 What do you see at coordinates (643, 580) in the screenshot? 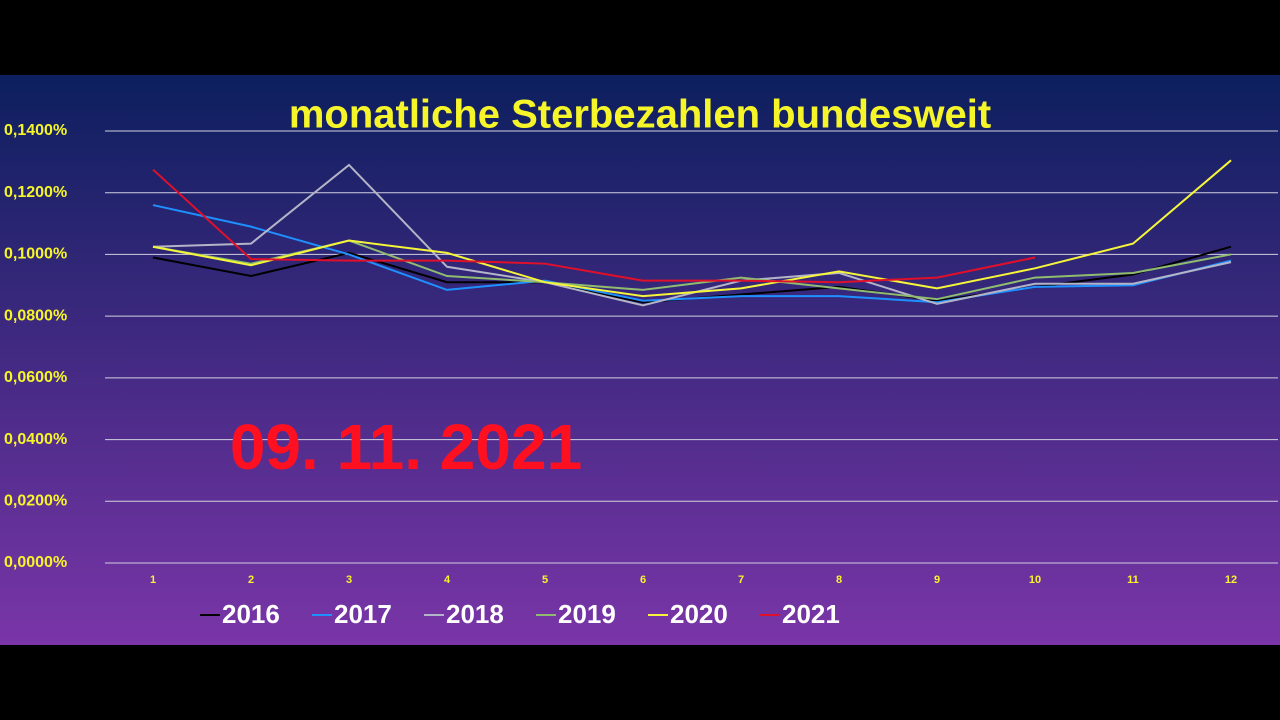
I see `x-tick-label: 6` at bounding box center [643, 580].